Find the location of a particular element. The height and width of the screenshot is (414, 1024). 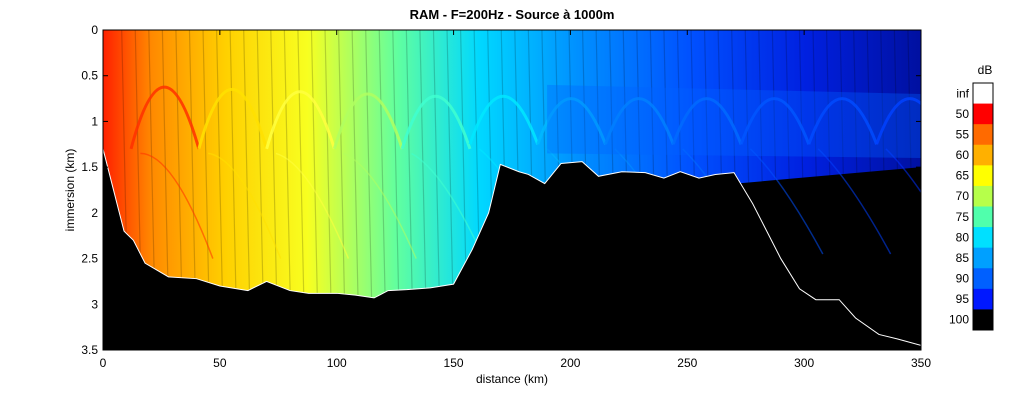

colorbar-label: 65 is located at coordinates (963, 176).